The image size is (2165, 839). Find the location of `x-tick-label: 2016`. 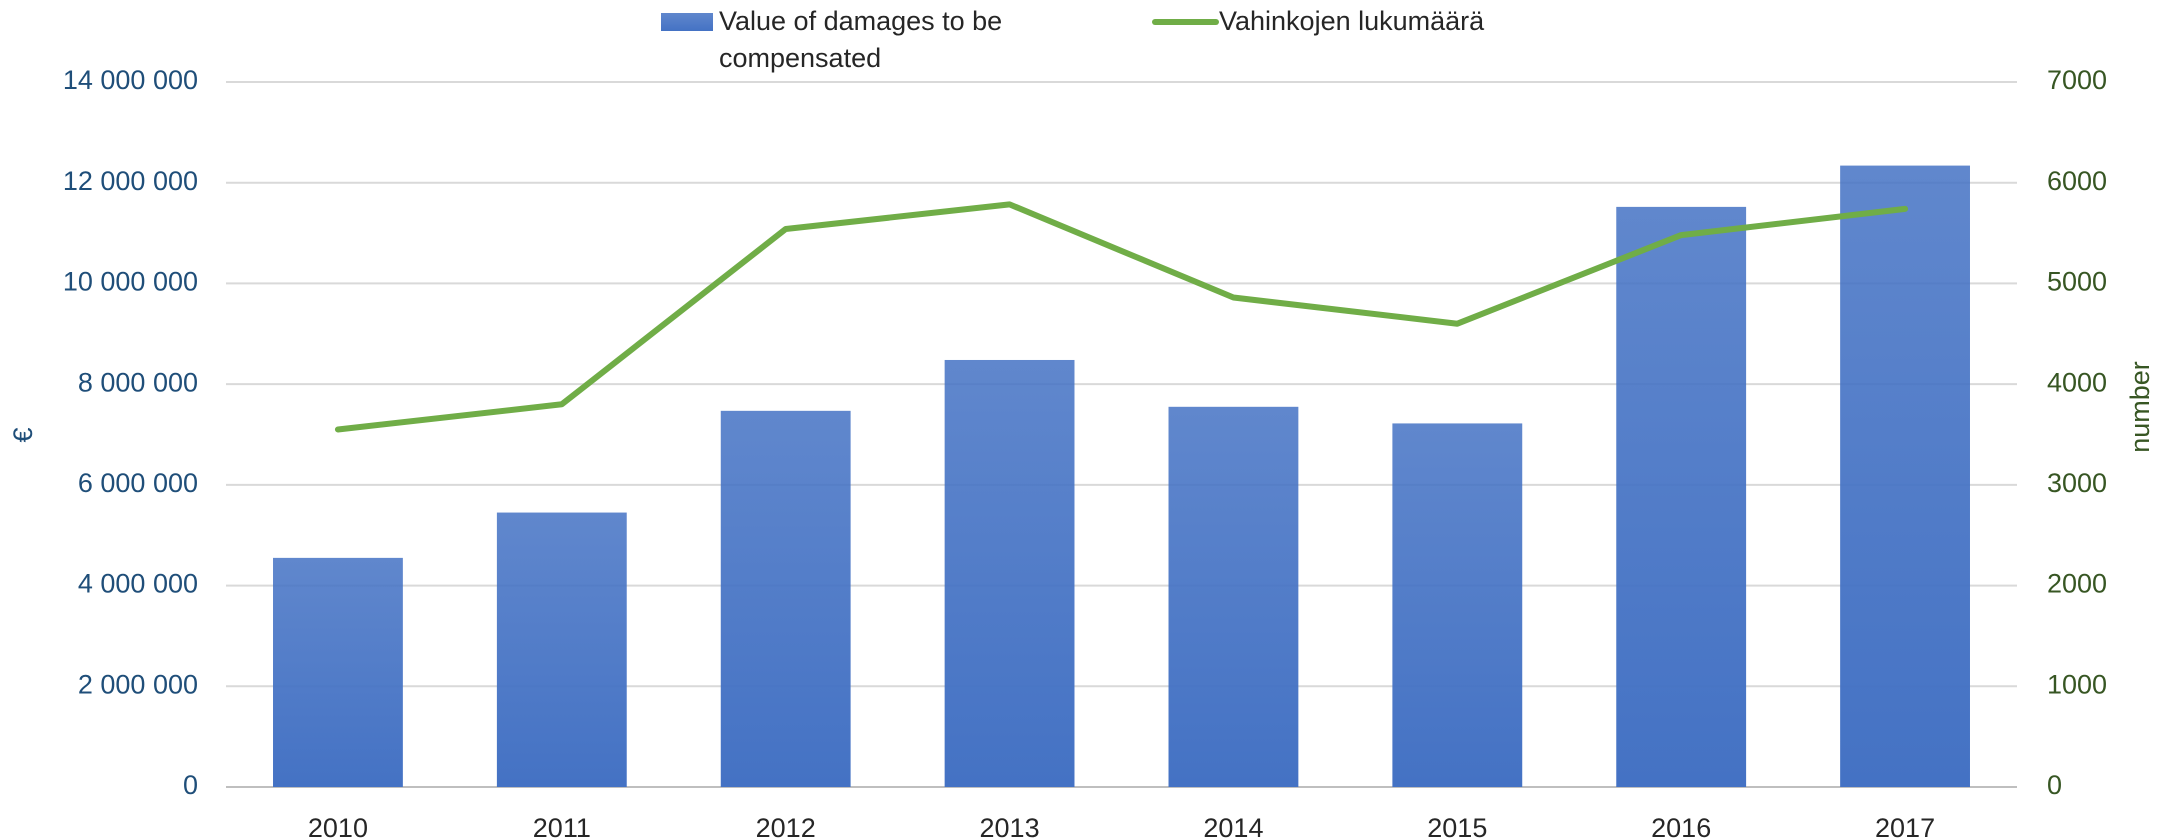

x-tick-label: 2016 is located at coordinates (1681, 826).